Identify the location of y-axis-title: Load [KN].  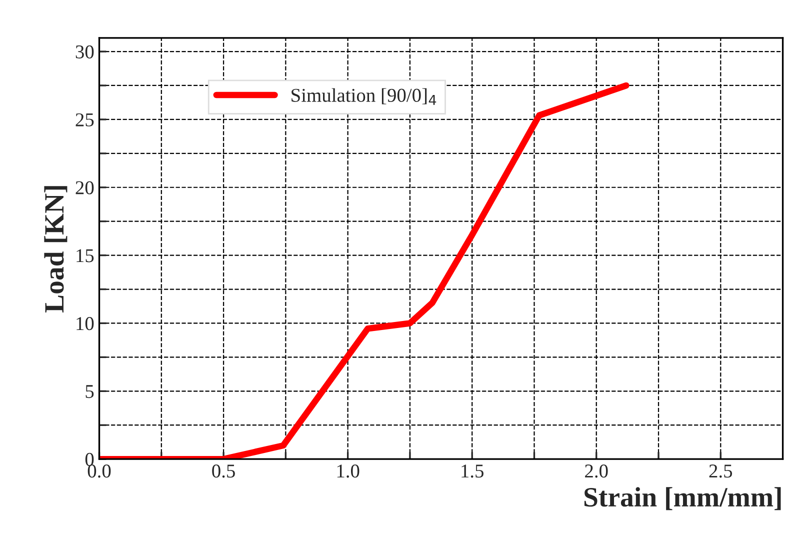
(56, 249).